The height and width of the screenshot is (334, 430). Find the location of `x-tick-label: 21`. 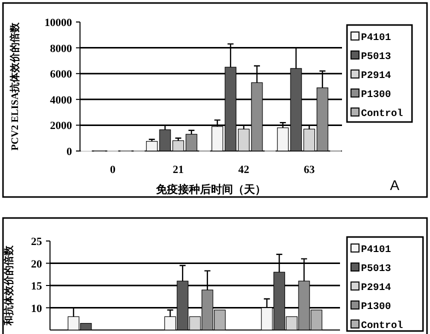

x-tick-label: 21 is located at coordinates (178, 170).